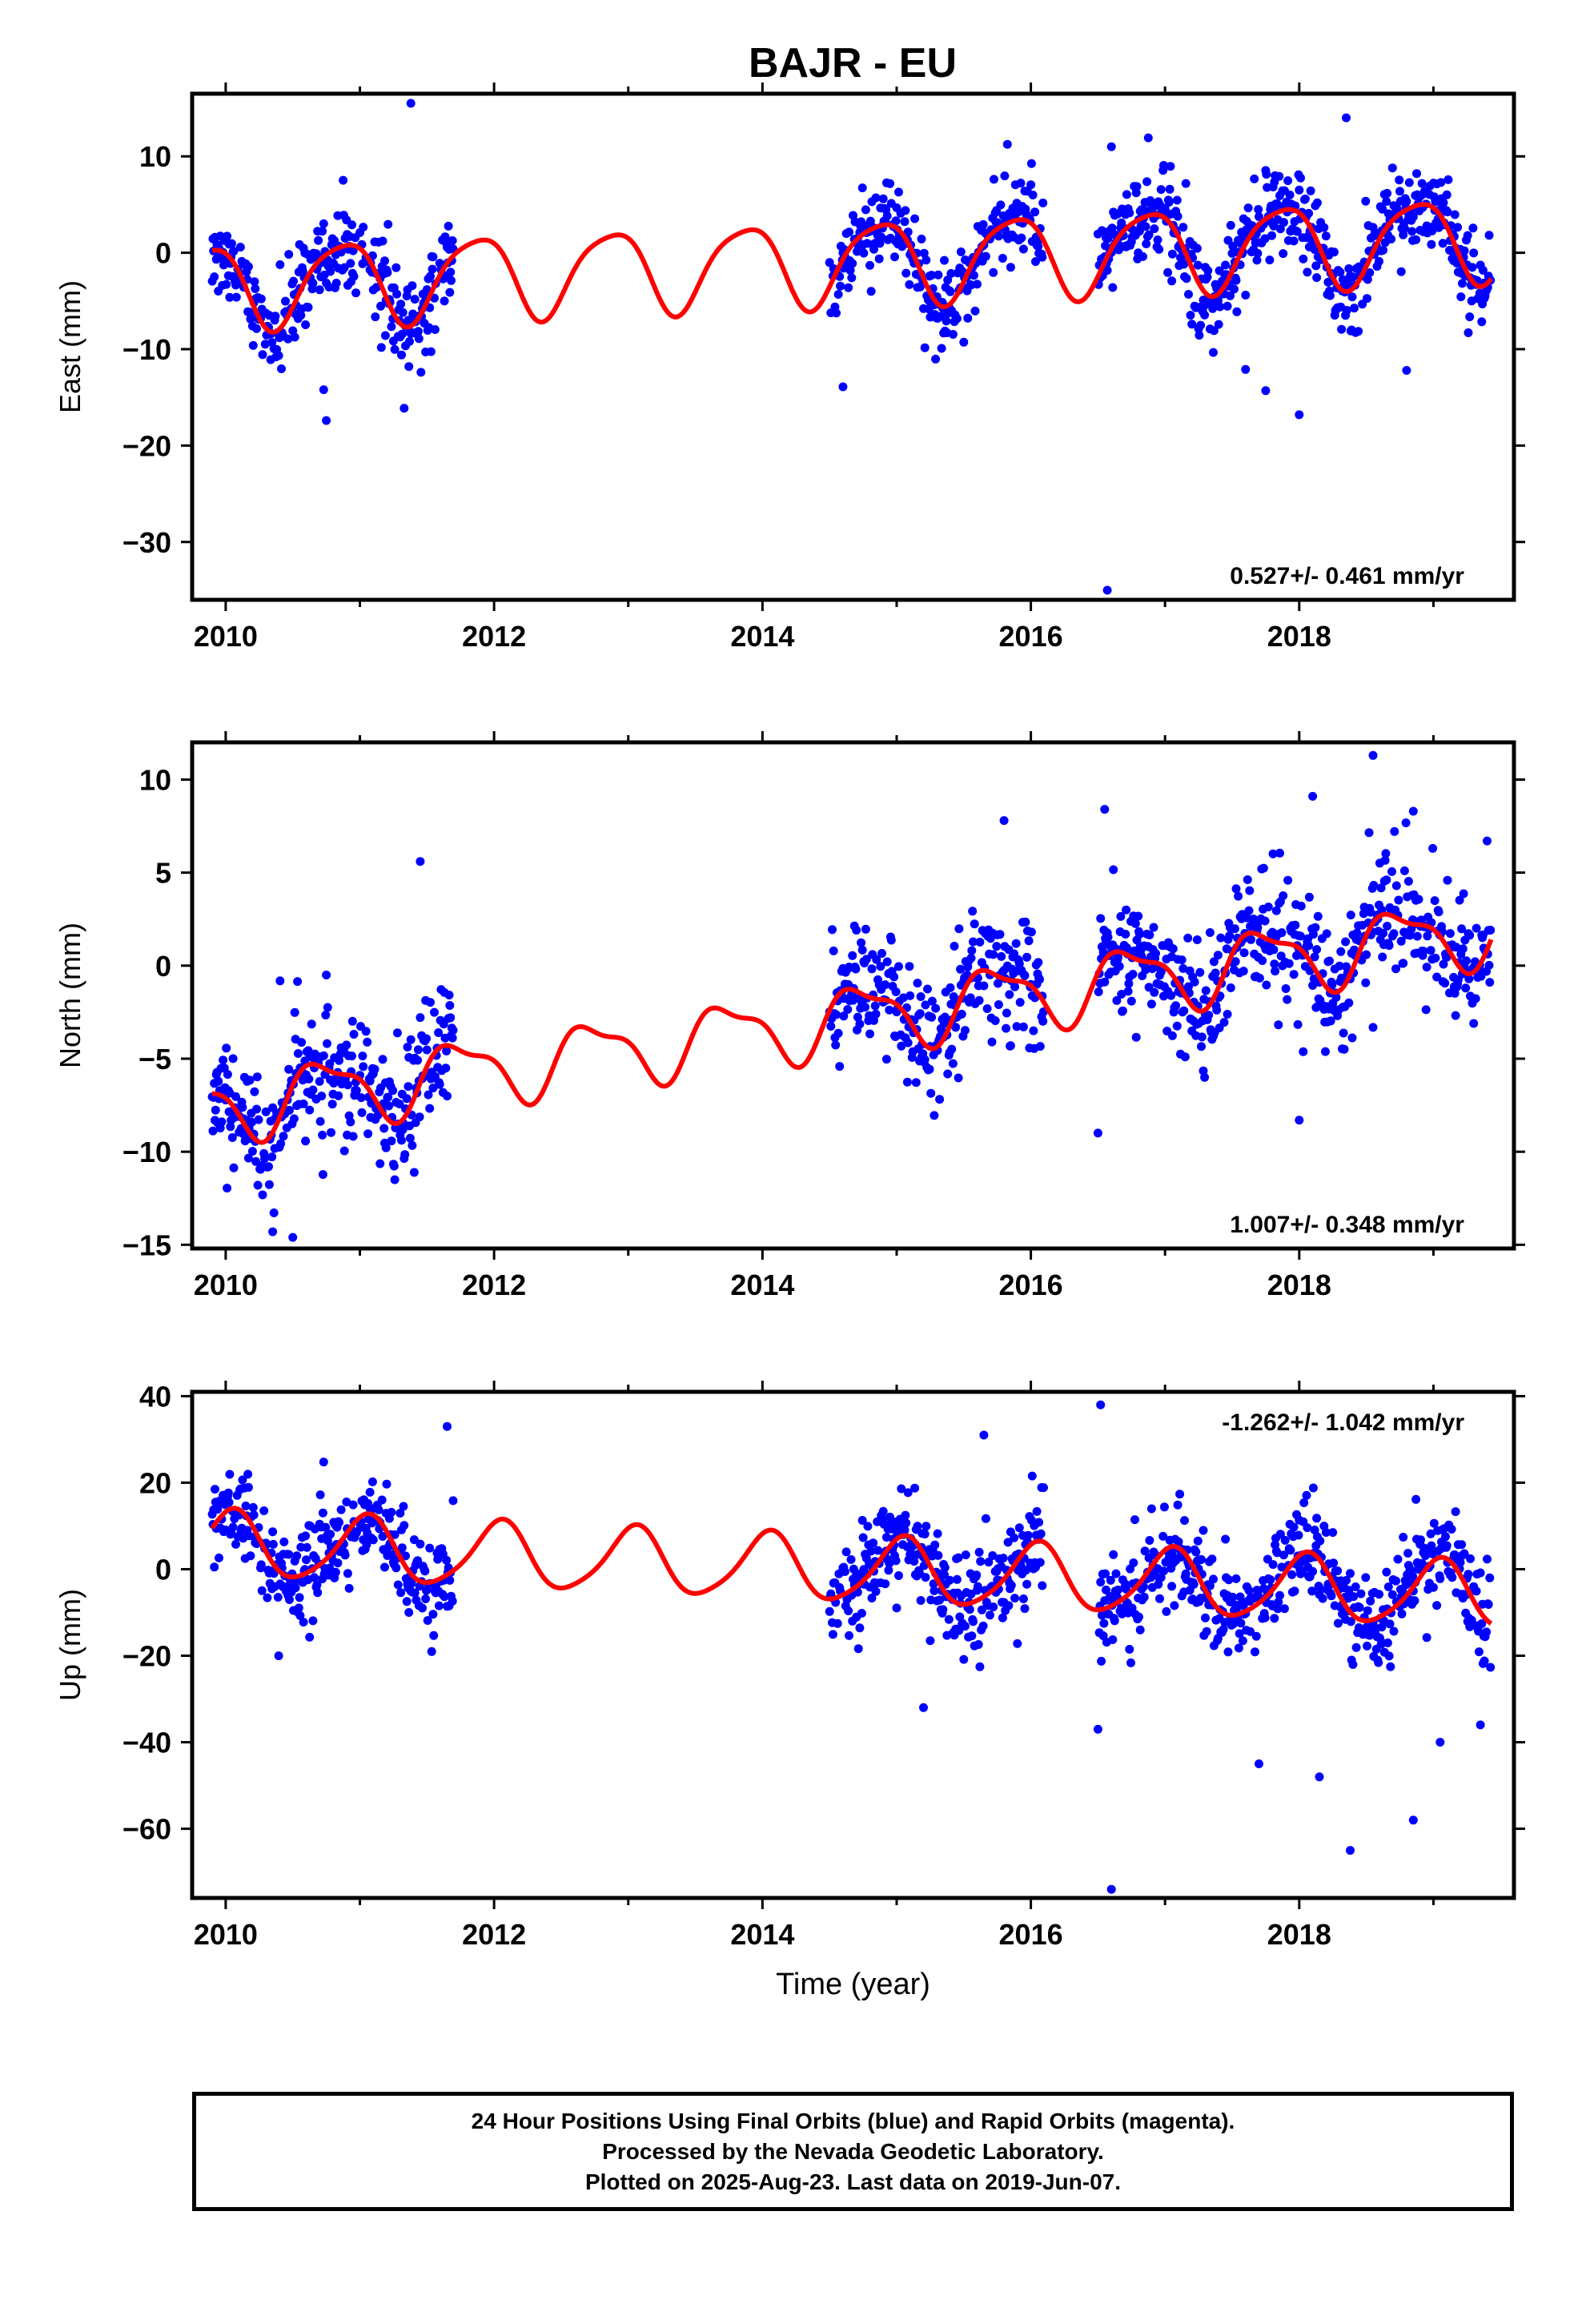  Describe the element at coordinates (1299, 1934) in the screenshot. I see `up-x-tick-label: 2018` at that location.